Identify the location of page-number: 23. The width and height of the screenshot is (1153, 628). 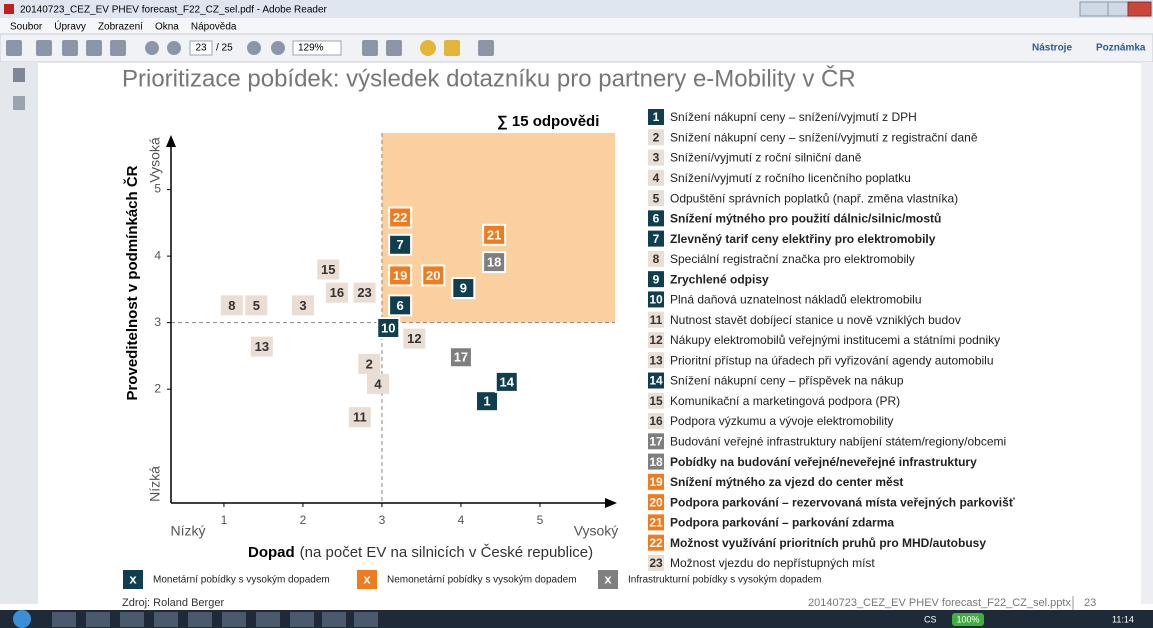
(201, 48).